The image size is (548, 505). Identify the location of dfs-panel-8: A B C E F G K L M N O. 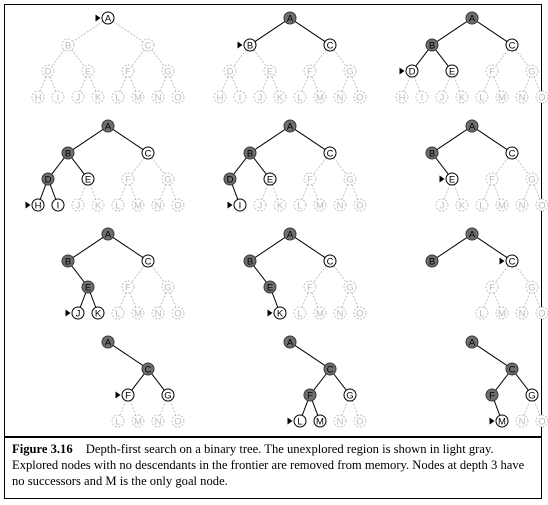
(305, 273).